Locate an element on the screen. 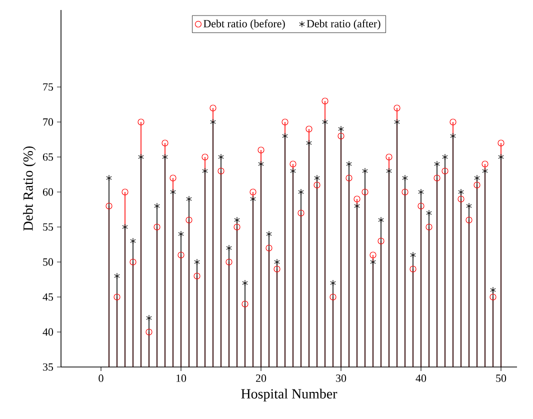  legend-label: Debt ratio (after) is located at coordinates (343, 25).